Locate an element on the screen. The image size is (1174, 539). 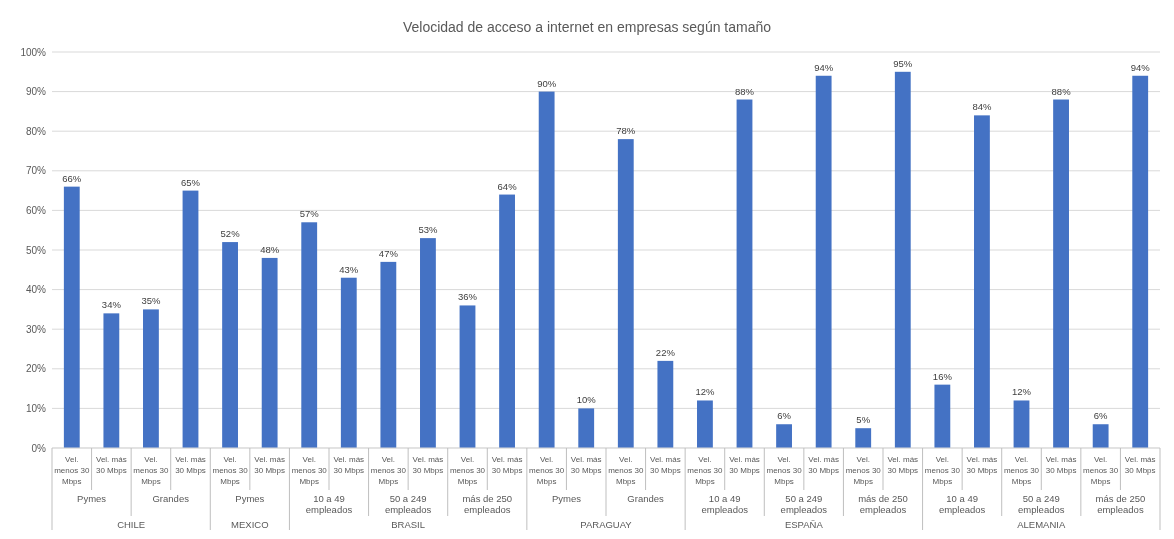
chart-title: Velocidad de acceso a internet en empresas según tamaño is located at coordinates (587, 27).